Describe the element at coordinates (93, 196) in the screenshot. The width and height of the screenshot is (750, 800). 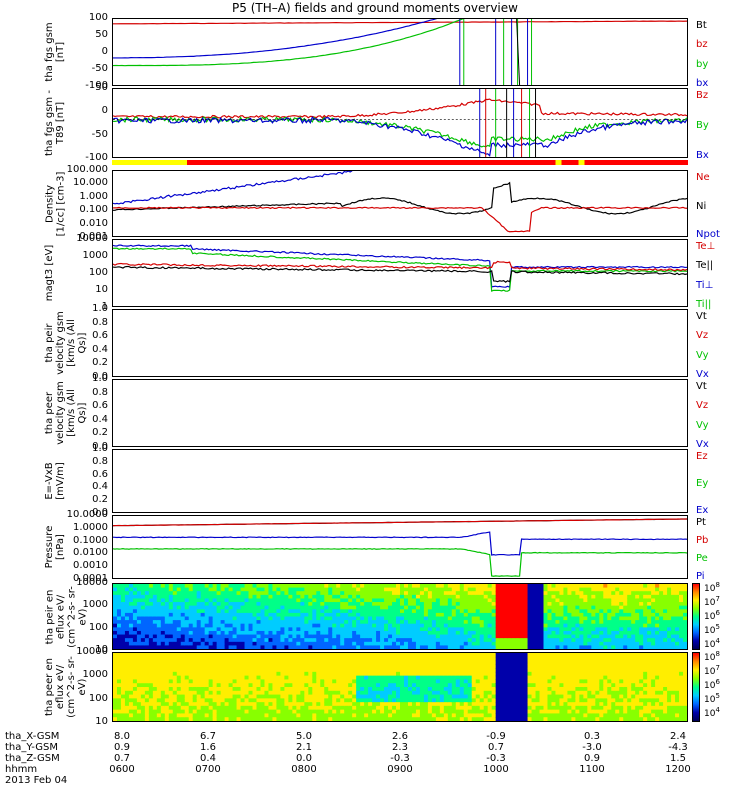
I see `ytick-dens: 1.000` at that location.